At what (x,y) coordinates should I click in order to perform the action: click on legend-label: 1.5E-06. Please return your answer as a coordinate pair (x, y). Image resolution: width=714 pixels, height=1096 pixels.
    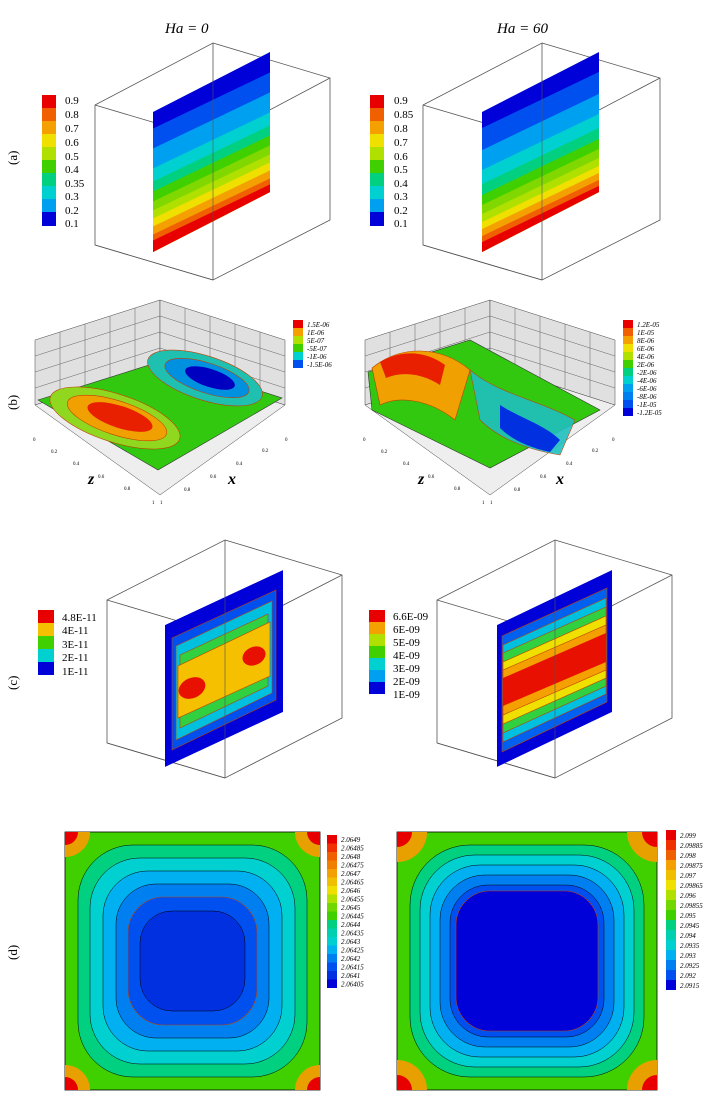
    Looking at the image, I should click on (318, 325).